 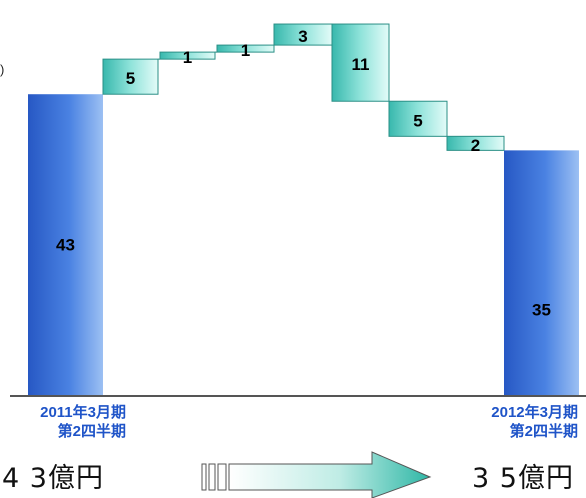 I want to click on end-total-bar, so click(x=541, y=273).